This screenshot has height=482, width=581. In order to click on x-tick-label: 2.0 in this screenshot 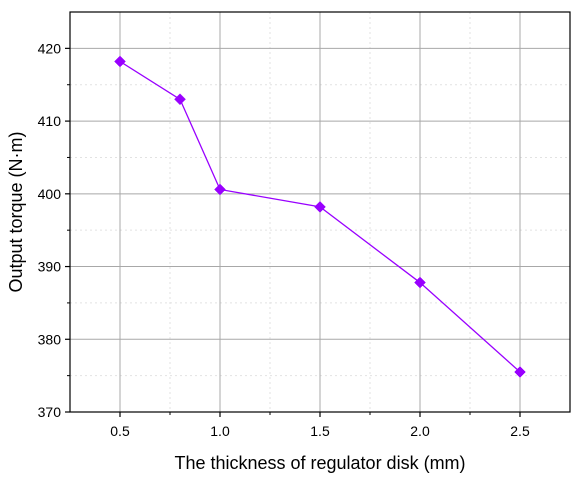, I will do `click(420, 431)`.